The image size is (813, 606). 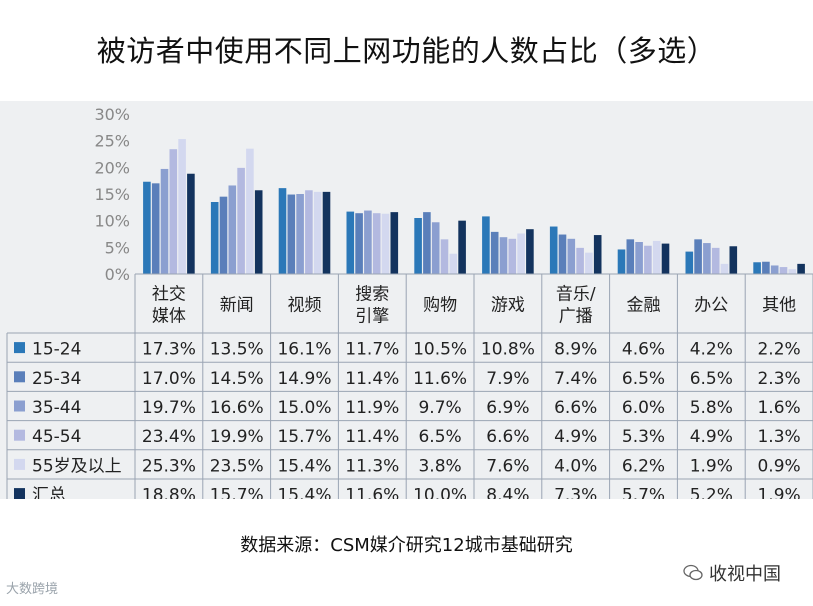 I want to click on brand-name: 收视中国, so click(x=745, y=574).